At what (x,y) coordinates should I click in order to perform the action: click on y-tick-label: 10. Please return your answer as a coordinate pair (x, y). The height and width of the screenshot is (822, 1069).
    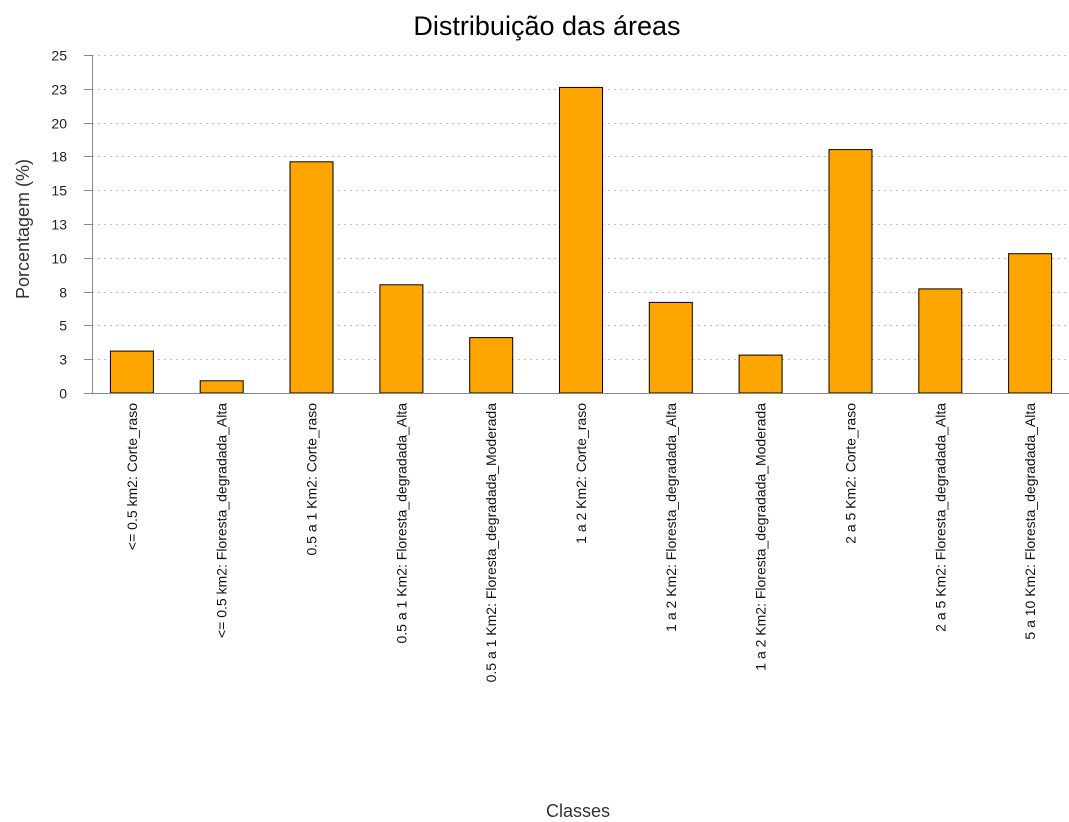
    Looking at the image, I should click on (59, 259).